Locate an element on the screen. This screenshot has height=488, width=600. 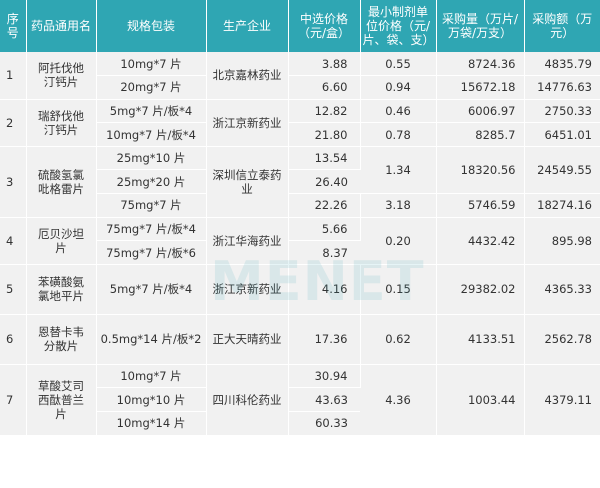
drug-name-cell: 厄贝沙坦片 is located at coordinates (61, 241).